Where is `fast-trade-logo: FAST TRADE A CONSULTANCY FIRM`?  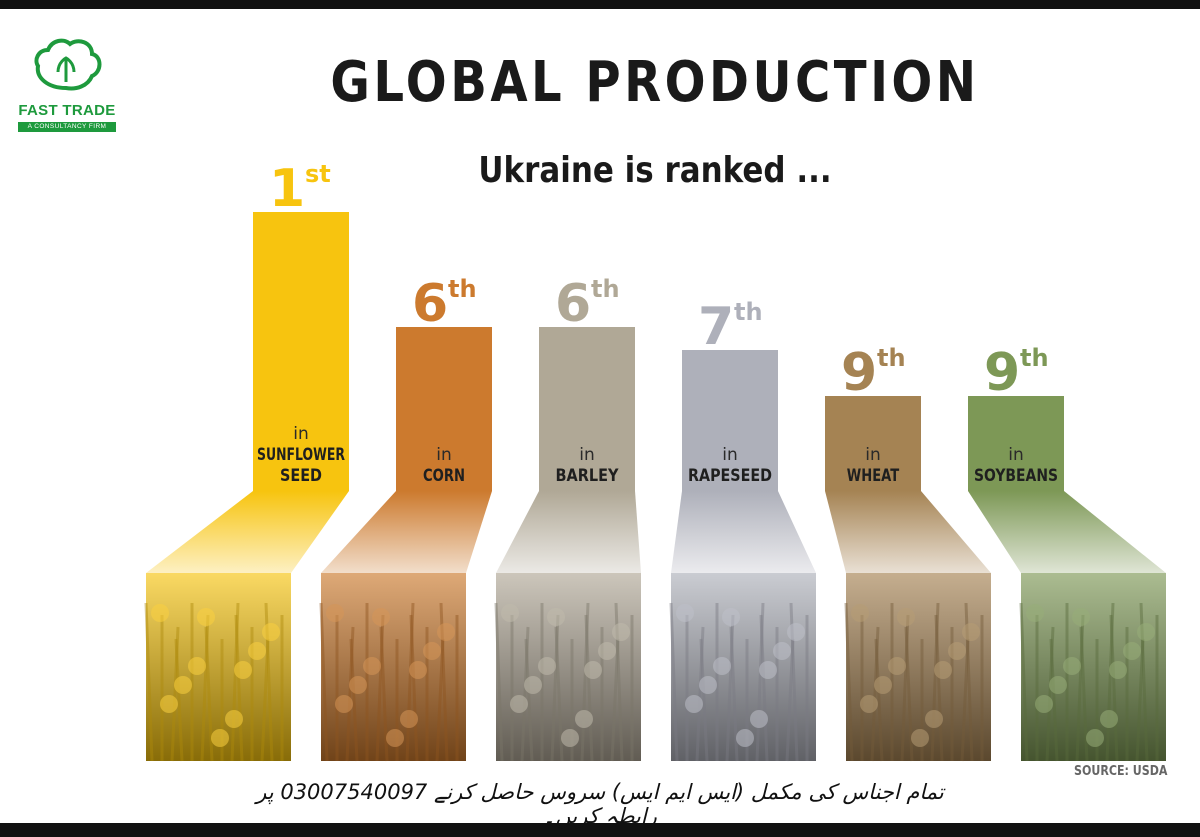 fast-trade-logo: FAST TRADE A CONSULTANCY FIRM is located at coordinates (67, 85).